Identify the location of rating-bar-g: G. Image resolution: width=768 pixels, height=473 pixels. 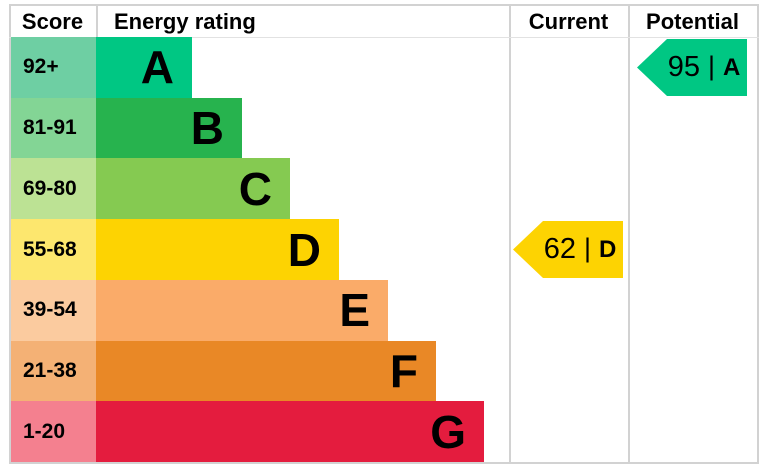
(290, 432).